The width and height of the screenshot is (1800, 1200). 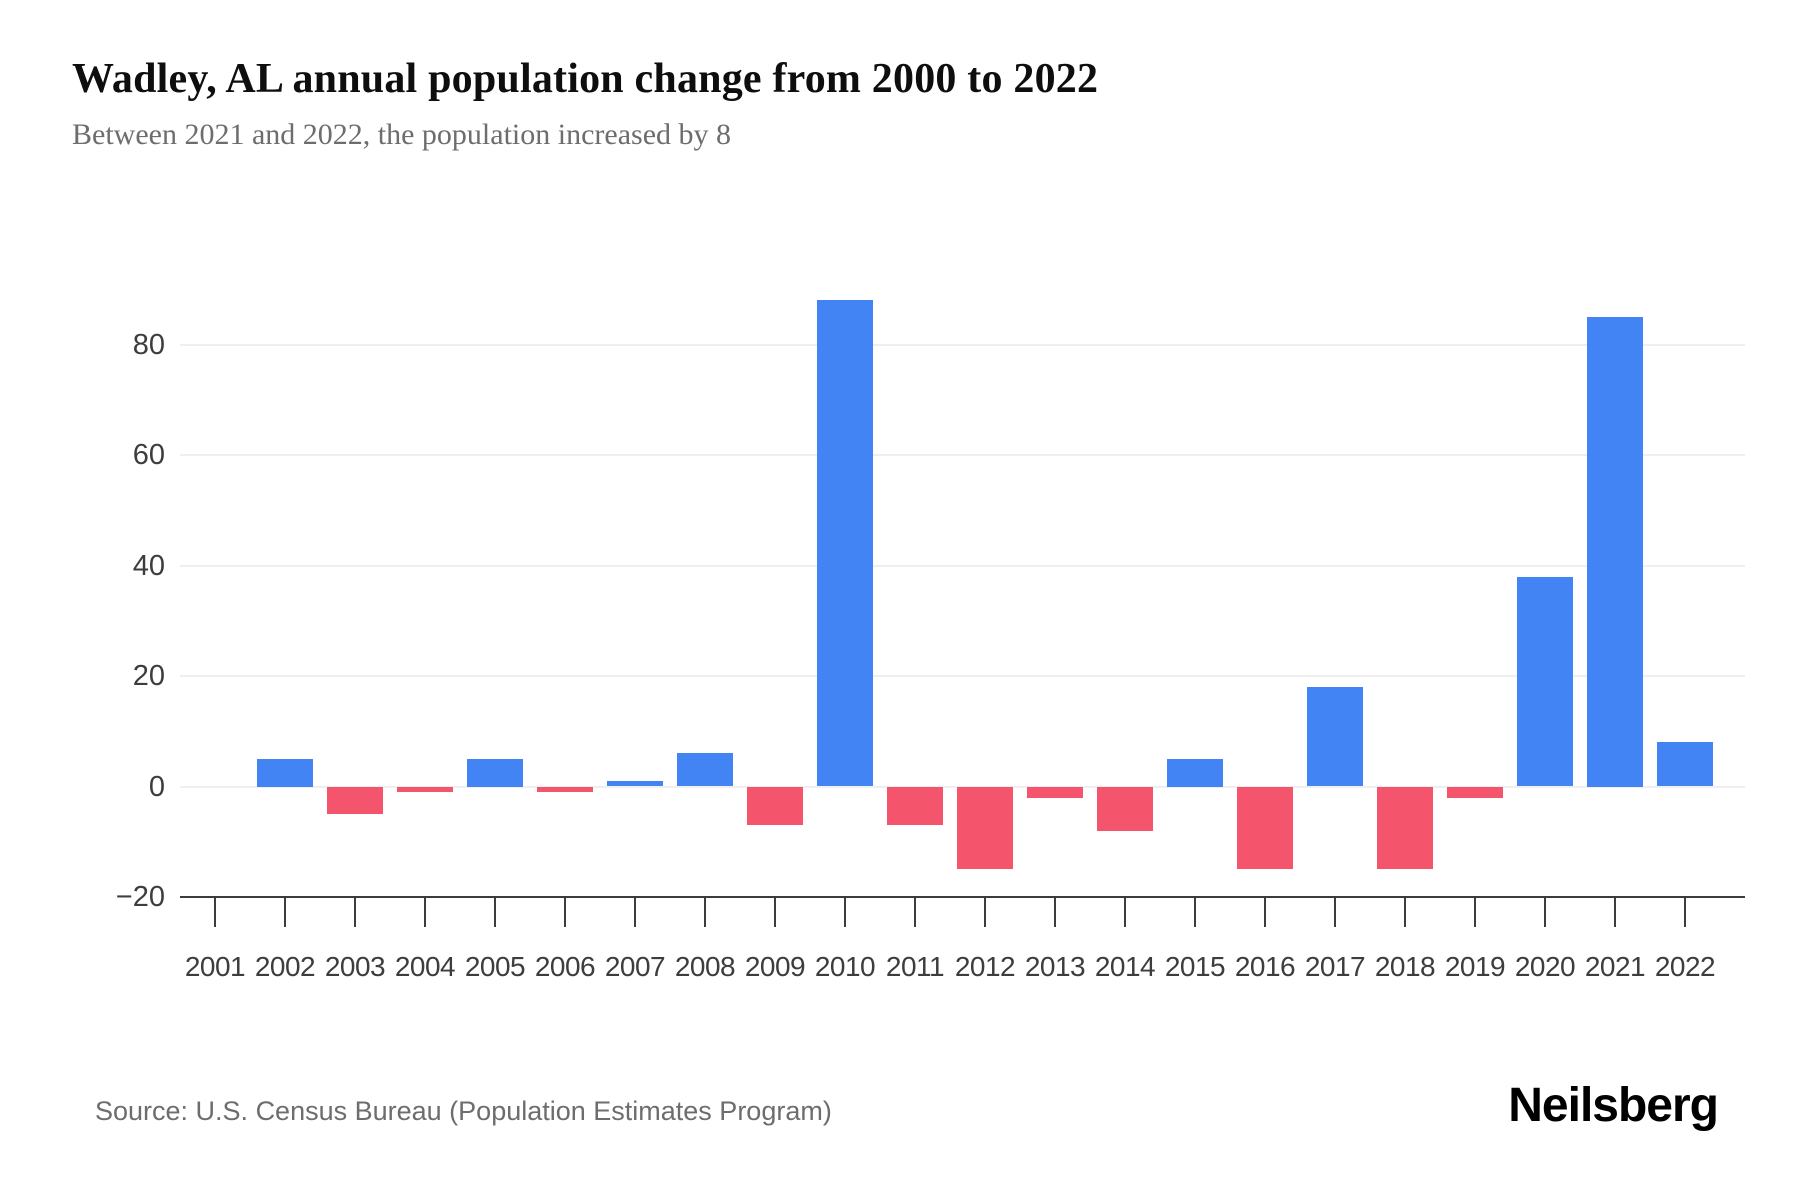 What do you see at coordinates (140, 897) in the screenshot?
I see `y-axis-label--20: −20` at bounding box center [140, 897].